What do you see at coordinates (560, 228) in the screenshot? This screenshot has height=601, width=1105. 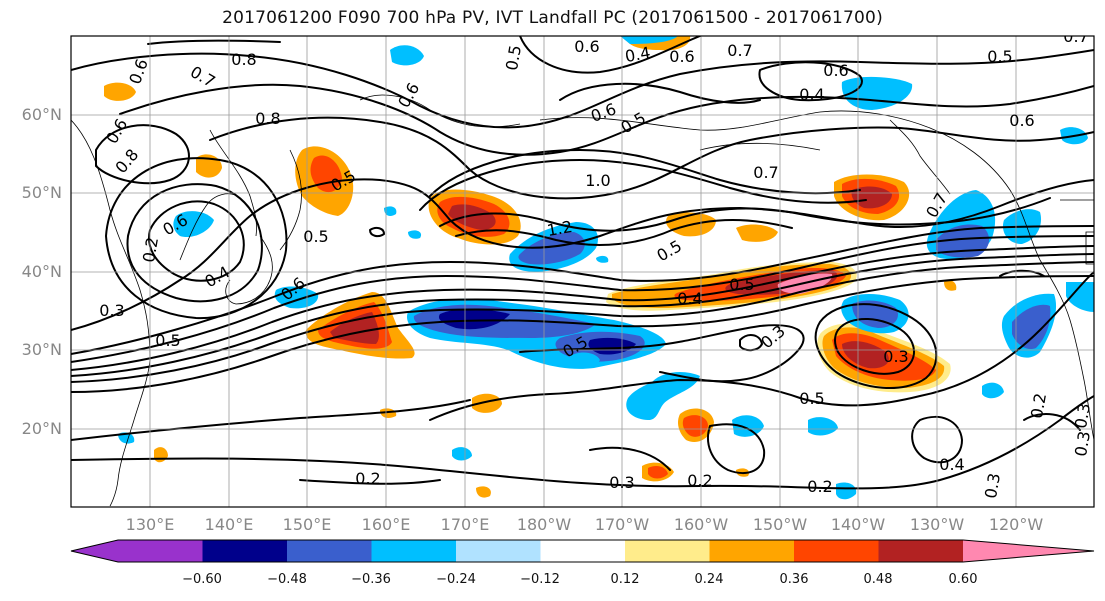 I see `contour-label: 1.2` at bounding box center [560, 228].